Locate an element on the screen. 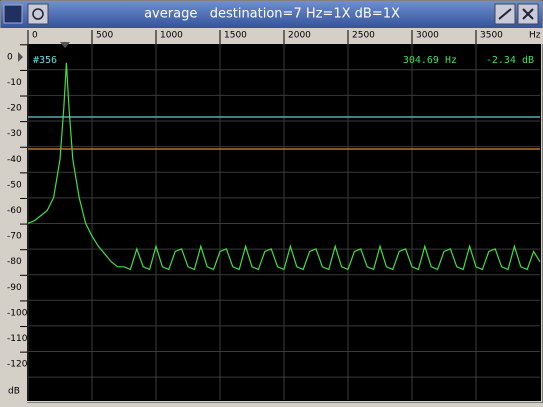  window-title: average destination=7 Hz=1X dB=1X is located at coordinates (272, 14).